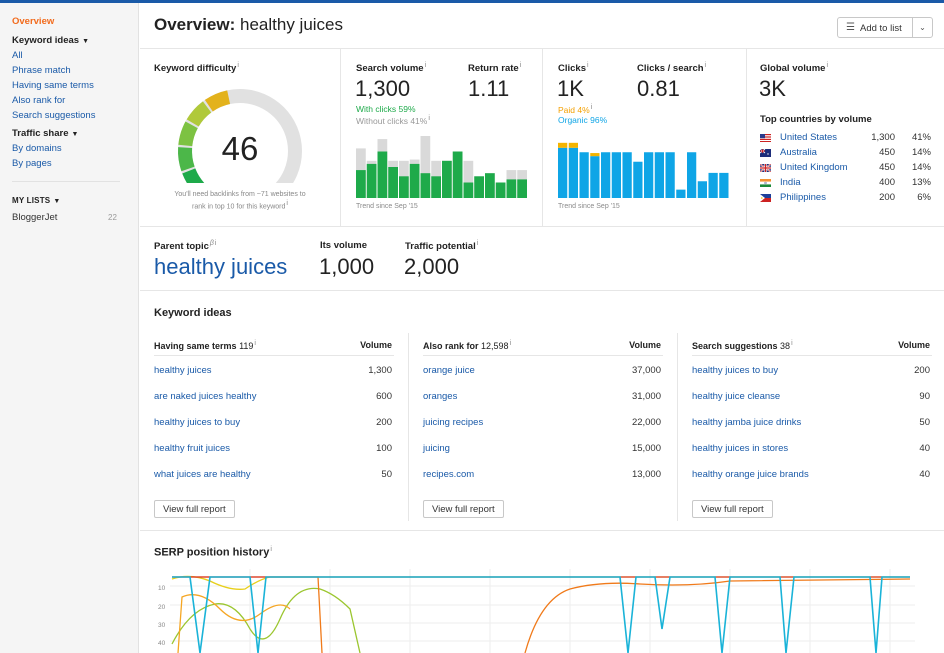 This screenshot has width=944, height=653. I want to click on search-volume-value: 1,300, so click(383, 88).